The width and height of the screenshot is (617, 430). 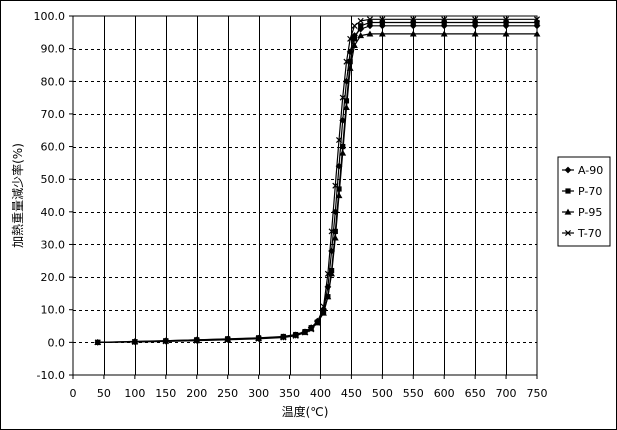 I want to click on legend-item: T-70, so click(x=582, y=233).